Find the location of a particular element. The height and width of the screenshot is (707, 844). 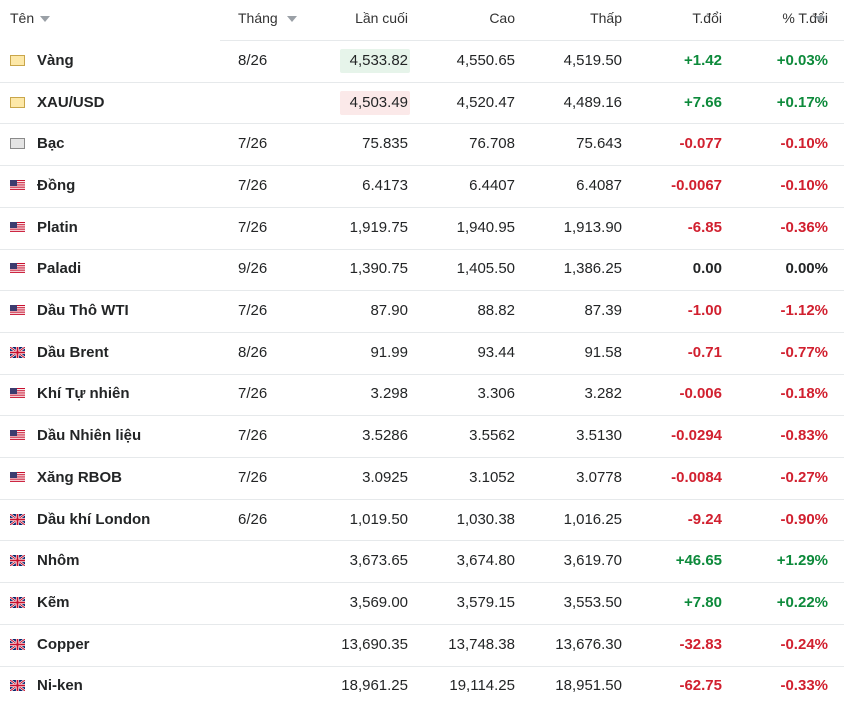

cell-value: -0.077 is located at coordinates (700, 144).